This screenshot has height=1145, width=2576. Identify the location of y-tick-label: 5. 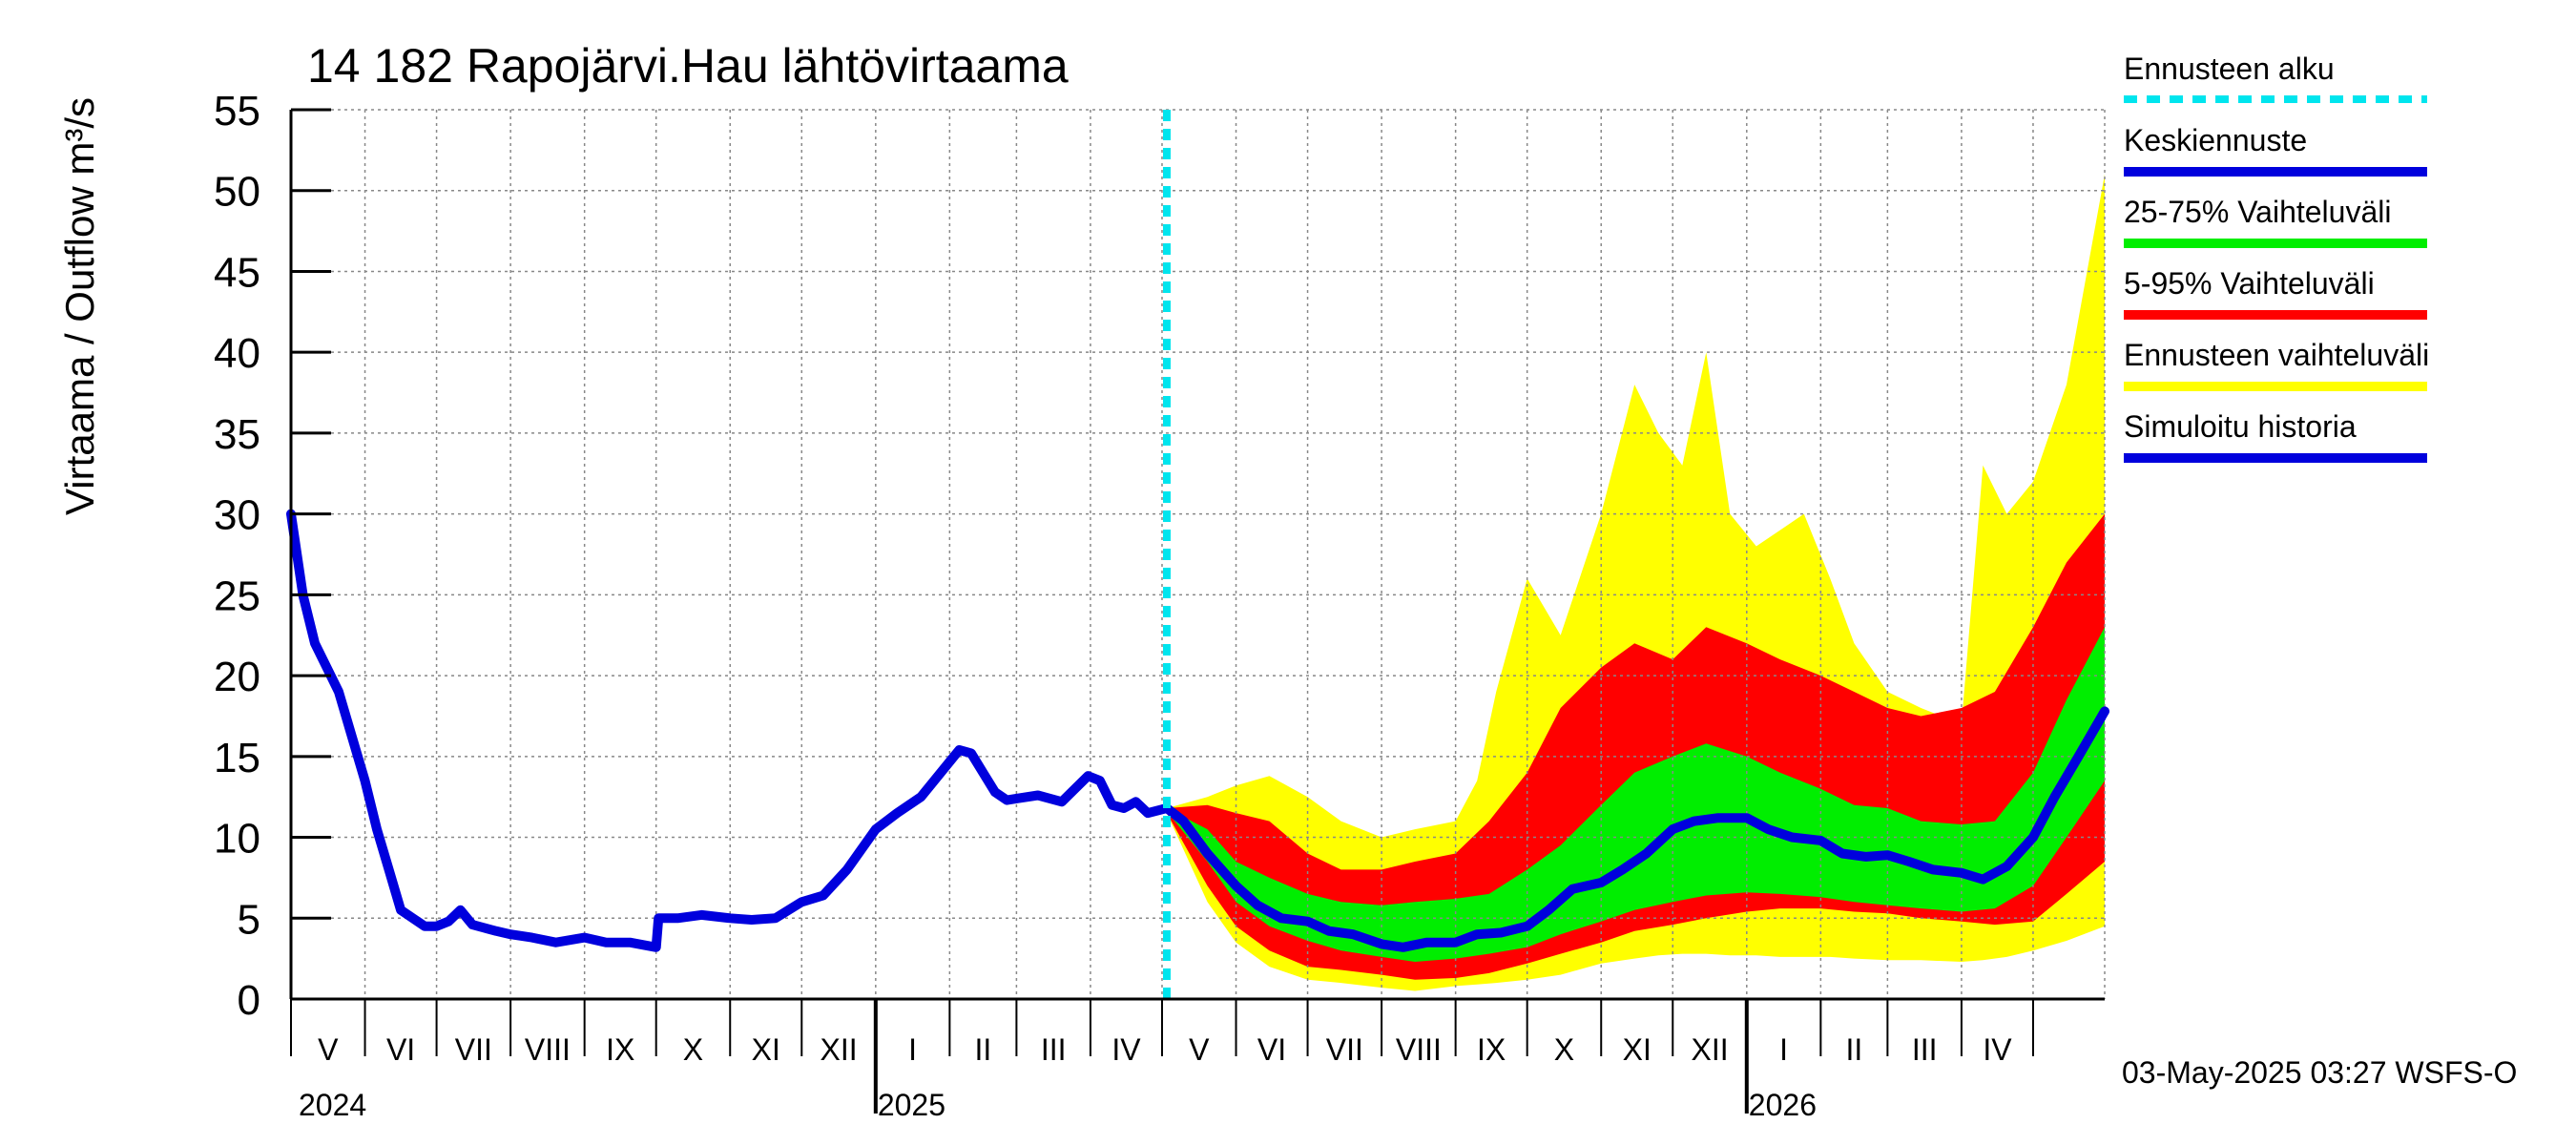
(249, 920).